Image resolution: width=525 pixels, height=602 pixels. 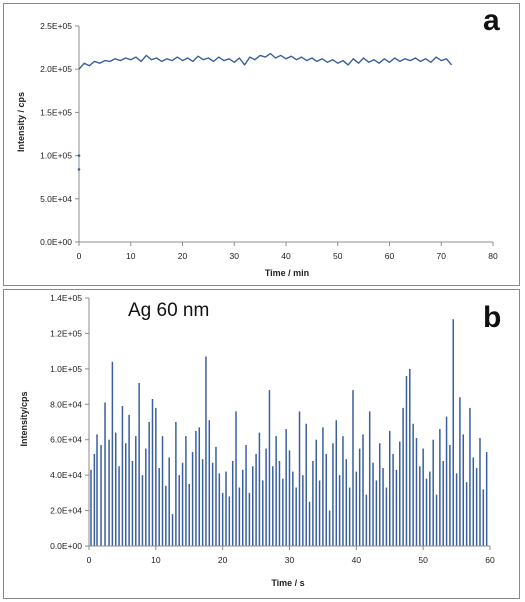 What do you see at coordinates (490, 560) in the screenshot?
I see `panel-b-x-tick-label: 60` at bounding box center [490, 560].